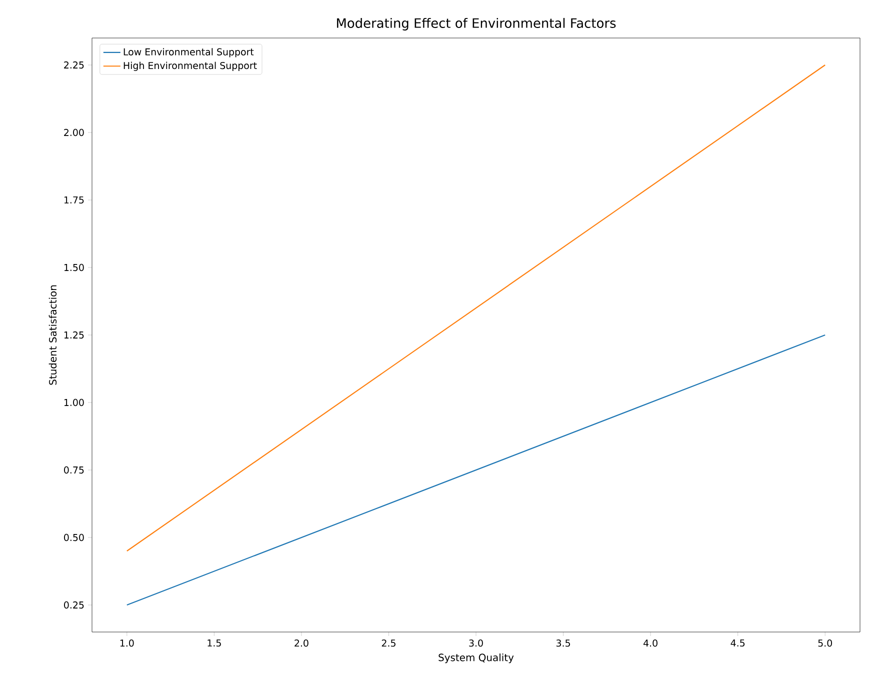 Image resolution: width=873 pixels, height=688 pixels. Describe the element at coordinates (476, 659) in the screenshot. I see `x-axis-title: System Quality` at that location.